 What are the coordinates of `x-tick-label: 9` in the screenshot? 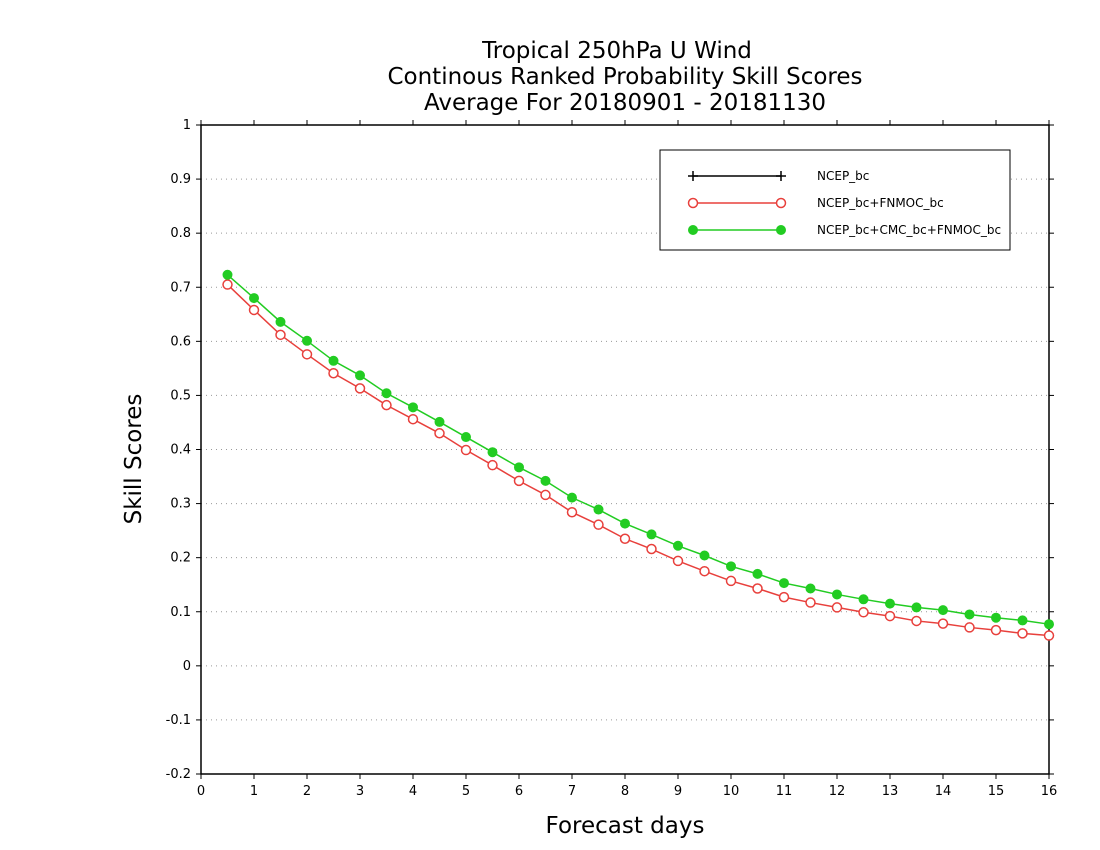 It's located at (678, 791).